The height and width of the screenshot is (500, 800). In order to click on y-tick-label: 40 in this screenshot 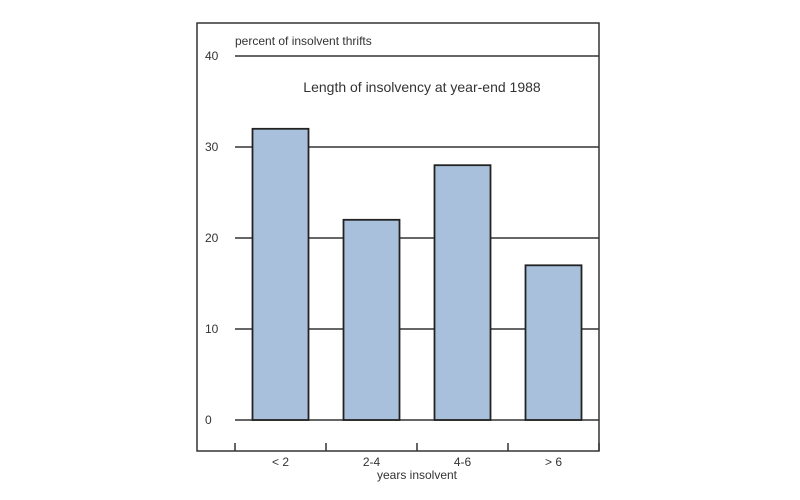, I will do `click(212, 56)`.